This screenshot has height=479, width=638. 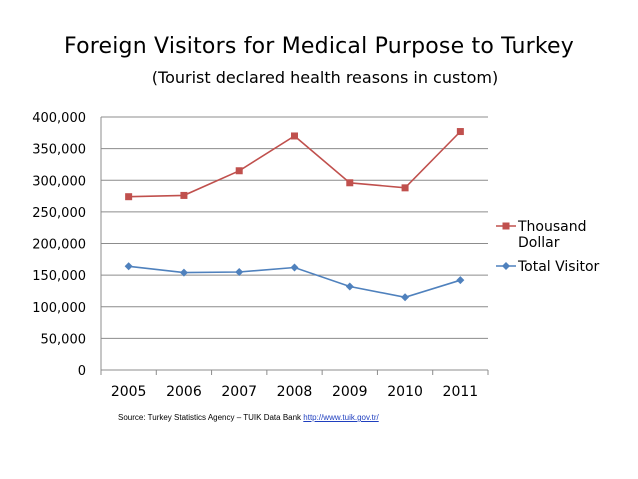 I want to click on legend-label-line2: Dollar, so click(x=539, y=243).